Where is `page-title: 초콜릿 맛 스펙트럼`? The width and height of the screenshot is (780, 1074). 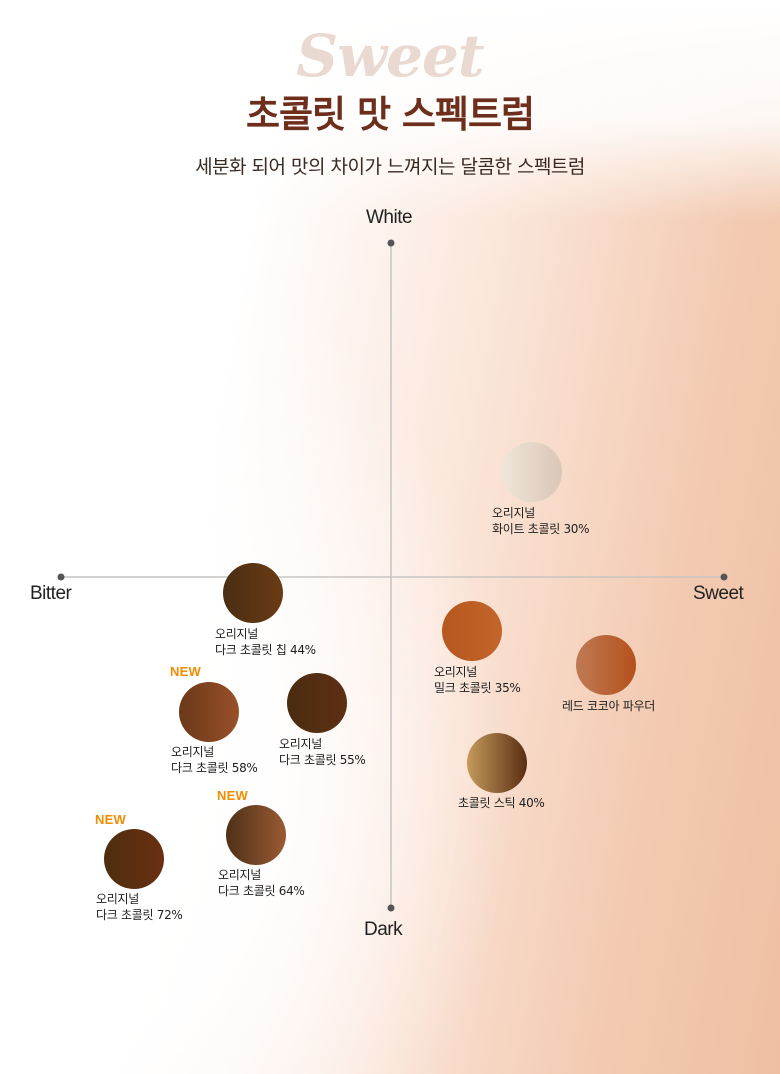 page-title: 초콜릿 맛 스펙트럼 is located at coordinates (390, 114).